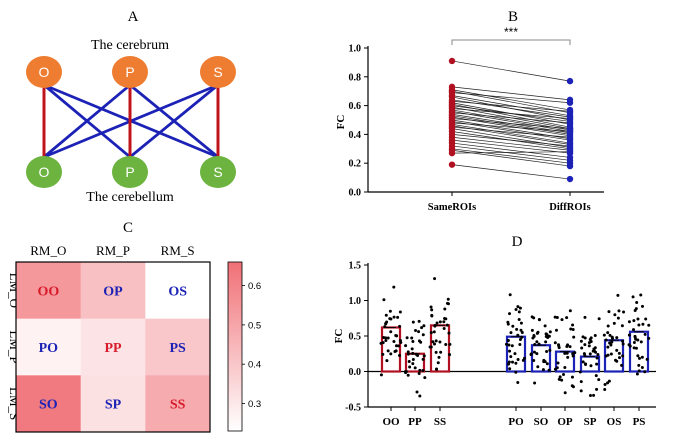  I want to click on panel-a-letter: A, so click(133, 17).